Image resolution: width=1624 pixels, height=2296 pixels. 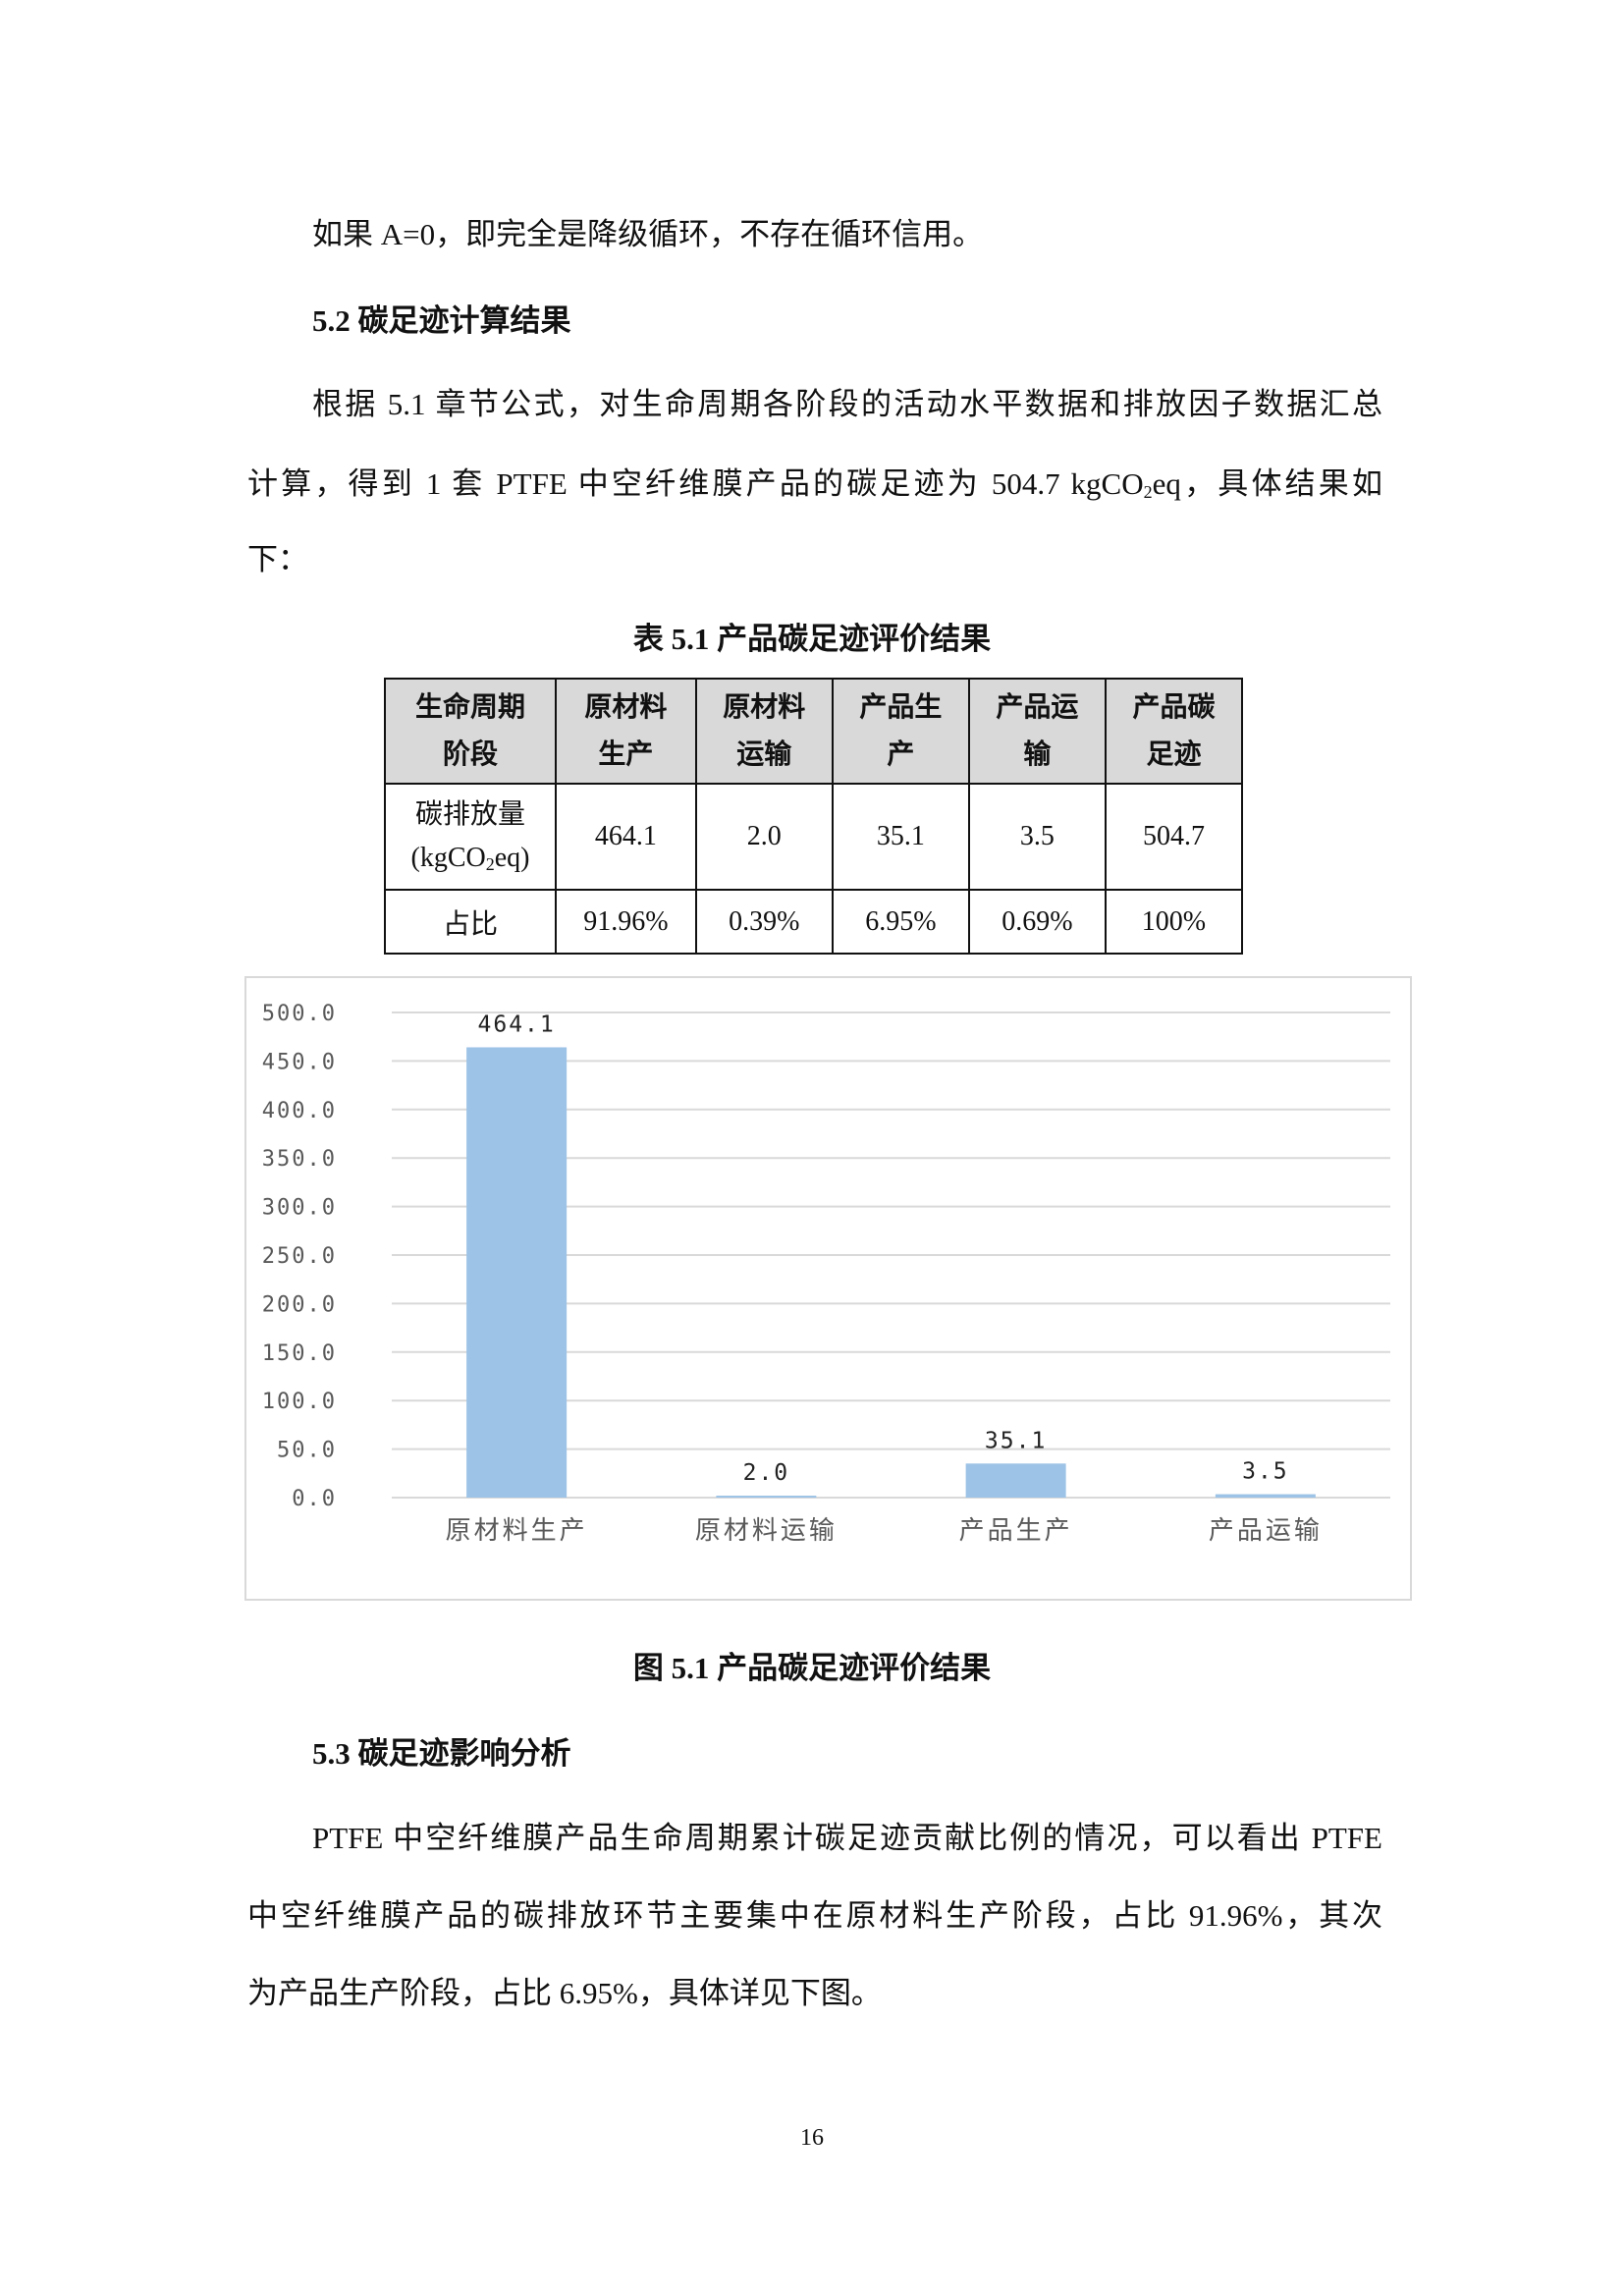 What do you see at coordinates (812, 1668) in the screenshot?
I see `figure-caption: 图 5.1 产品碳足迹评价结果` at bounding box center [812, 1668].